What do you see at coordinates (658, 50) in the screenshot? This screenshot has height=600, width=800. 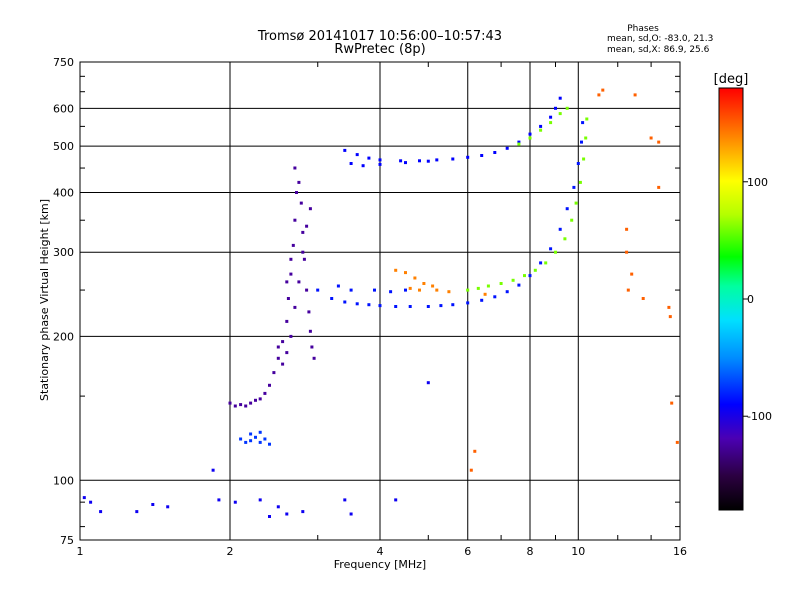 I see `stats-line-x: mean, sd,X: 86.9, 25.6` at bounding box center [658, 50].